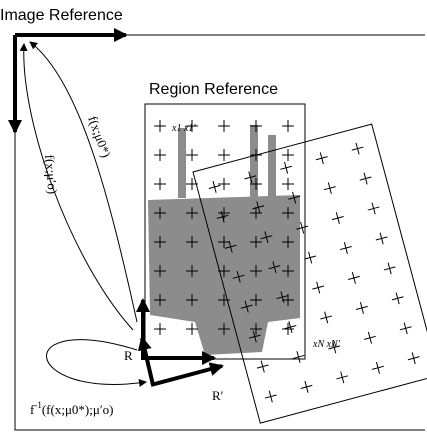  What do you see at coordinates (183, 128) in the screenshot?
I see `point-label: x1 x1′` at bounding box center [183, 128].